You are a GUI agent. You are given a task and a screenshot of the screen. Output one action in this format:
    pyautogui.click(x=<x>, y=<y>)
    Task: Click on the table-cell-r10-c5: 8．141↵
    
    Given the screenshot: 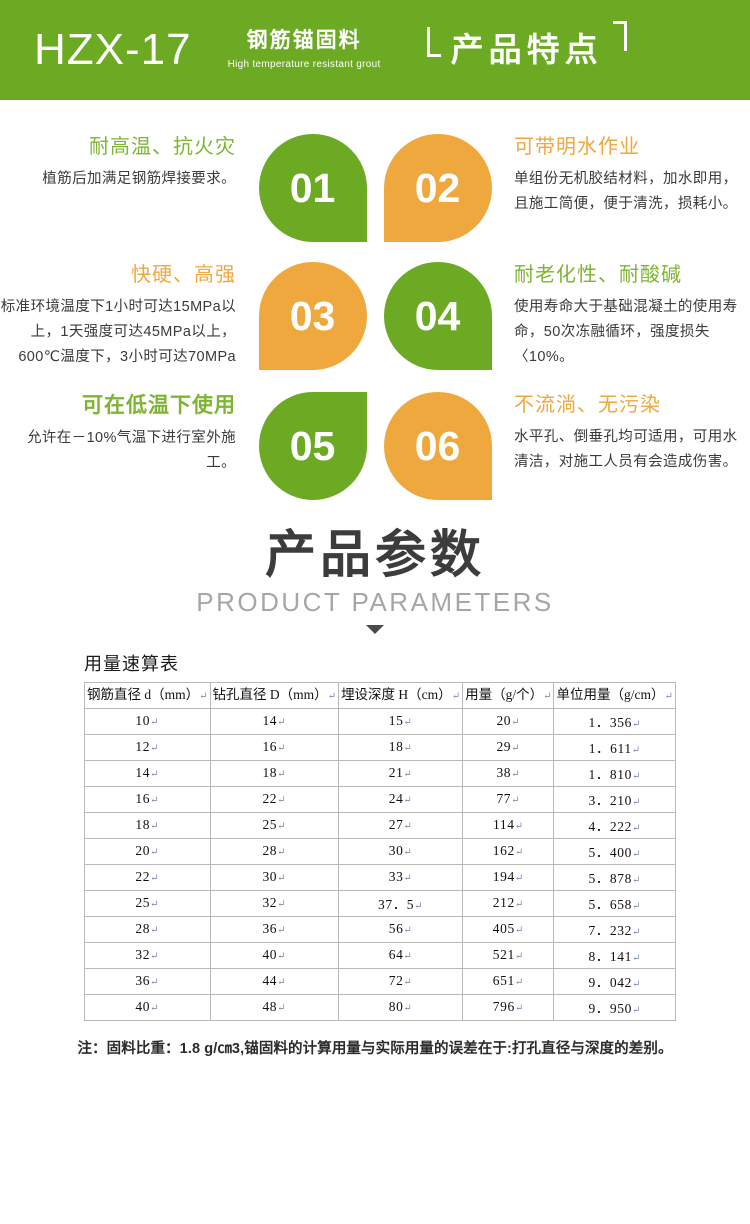 What is the action you would take?
    pyautogui.click(x=614, y=955)
    